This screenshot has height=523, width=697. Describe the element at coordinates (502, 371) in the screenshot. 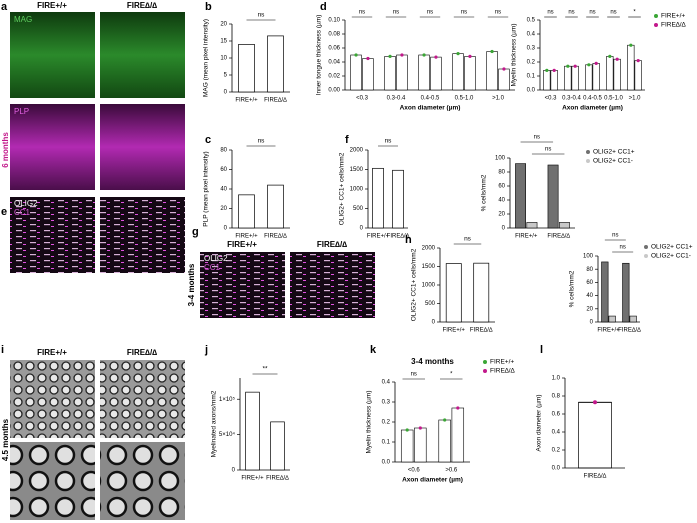

I see `legend-label: FIRE∆/∆` at that location.